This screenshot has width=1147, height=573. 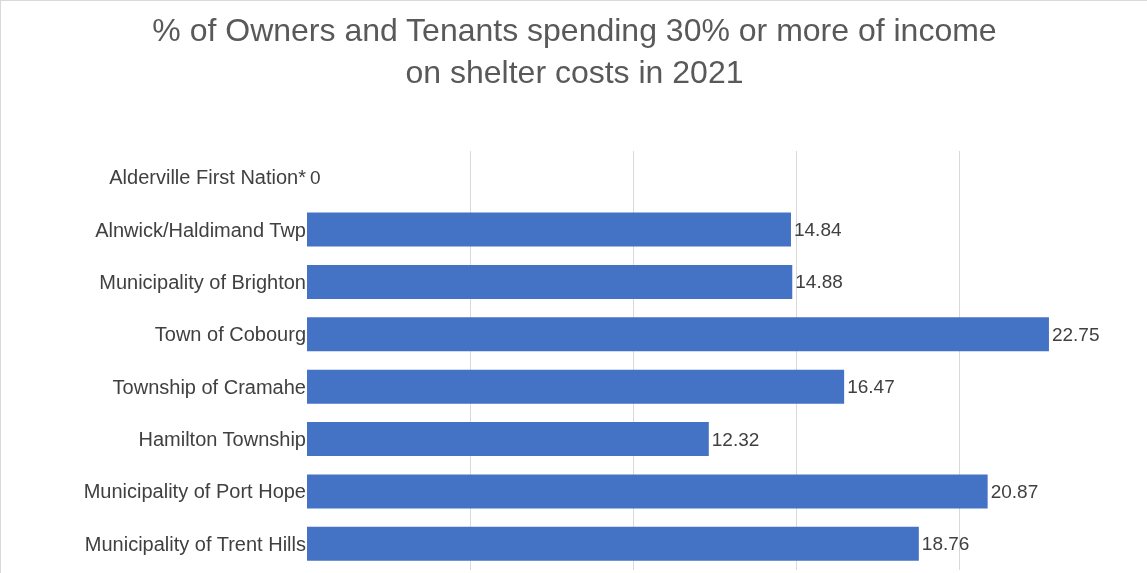 What do you see at coordinates (871, 387) in the screenshot?
I see `data-label: 16.47` at bounding box center [871, 387].